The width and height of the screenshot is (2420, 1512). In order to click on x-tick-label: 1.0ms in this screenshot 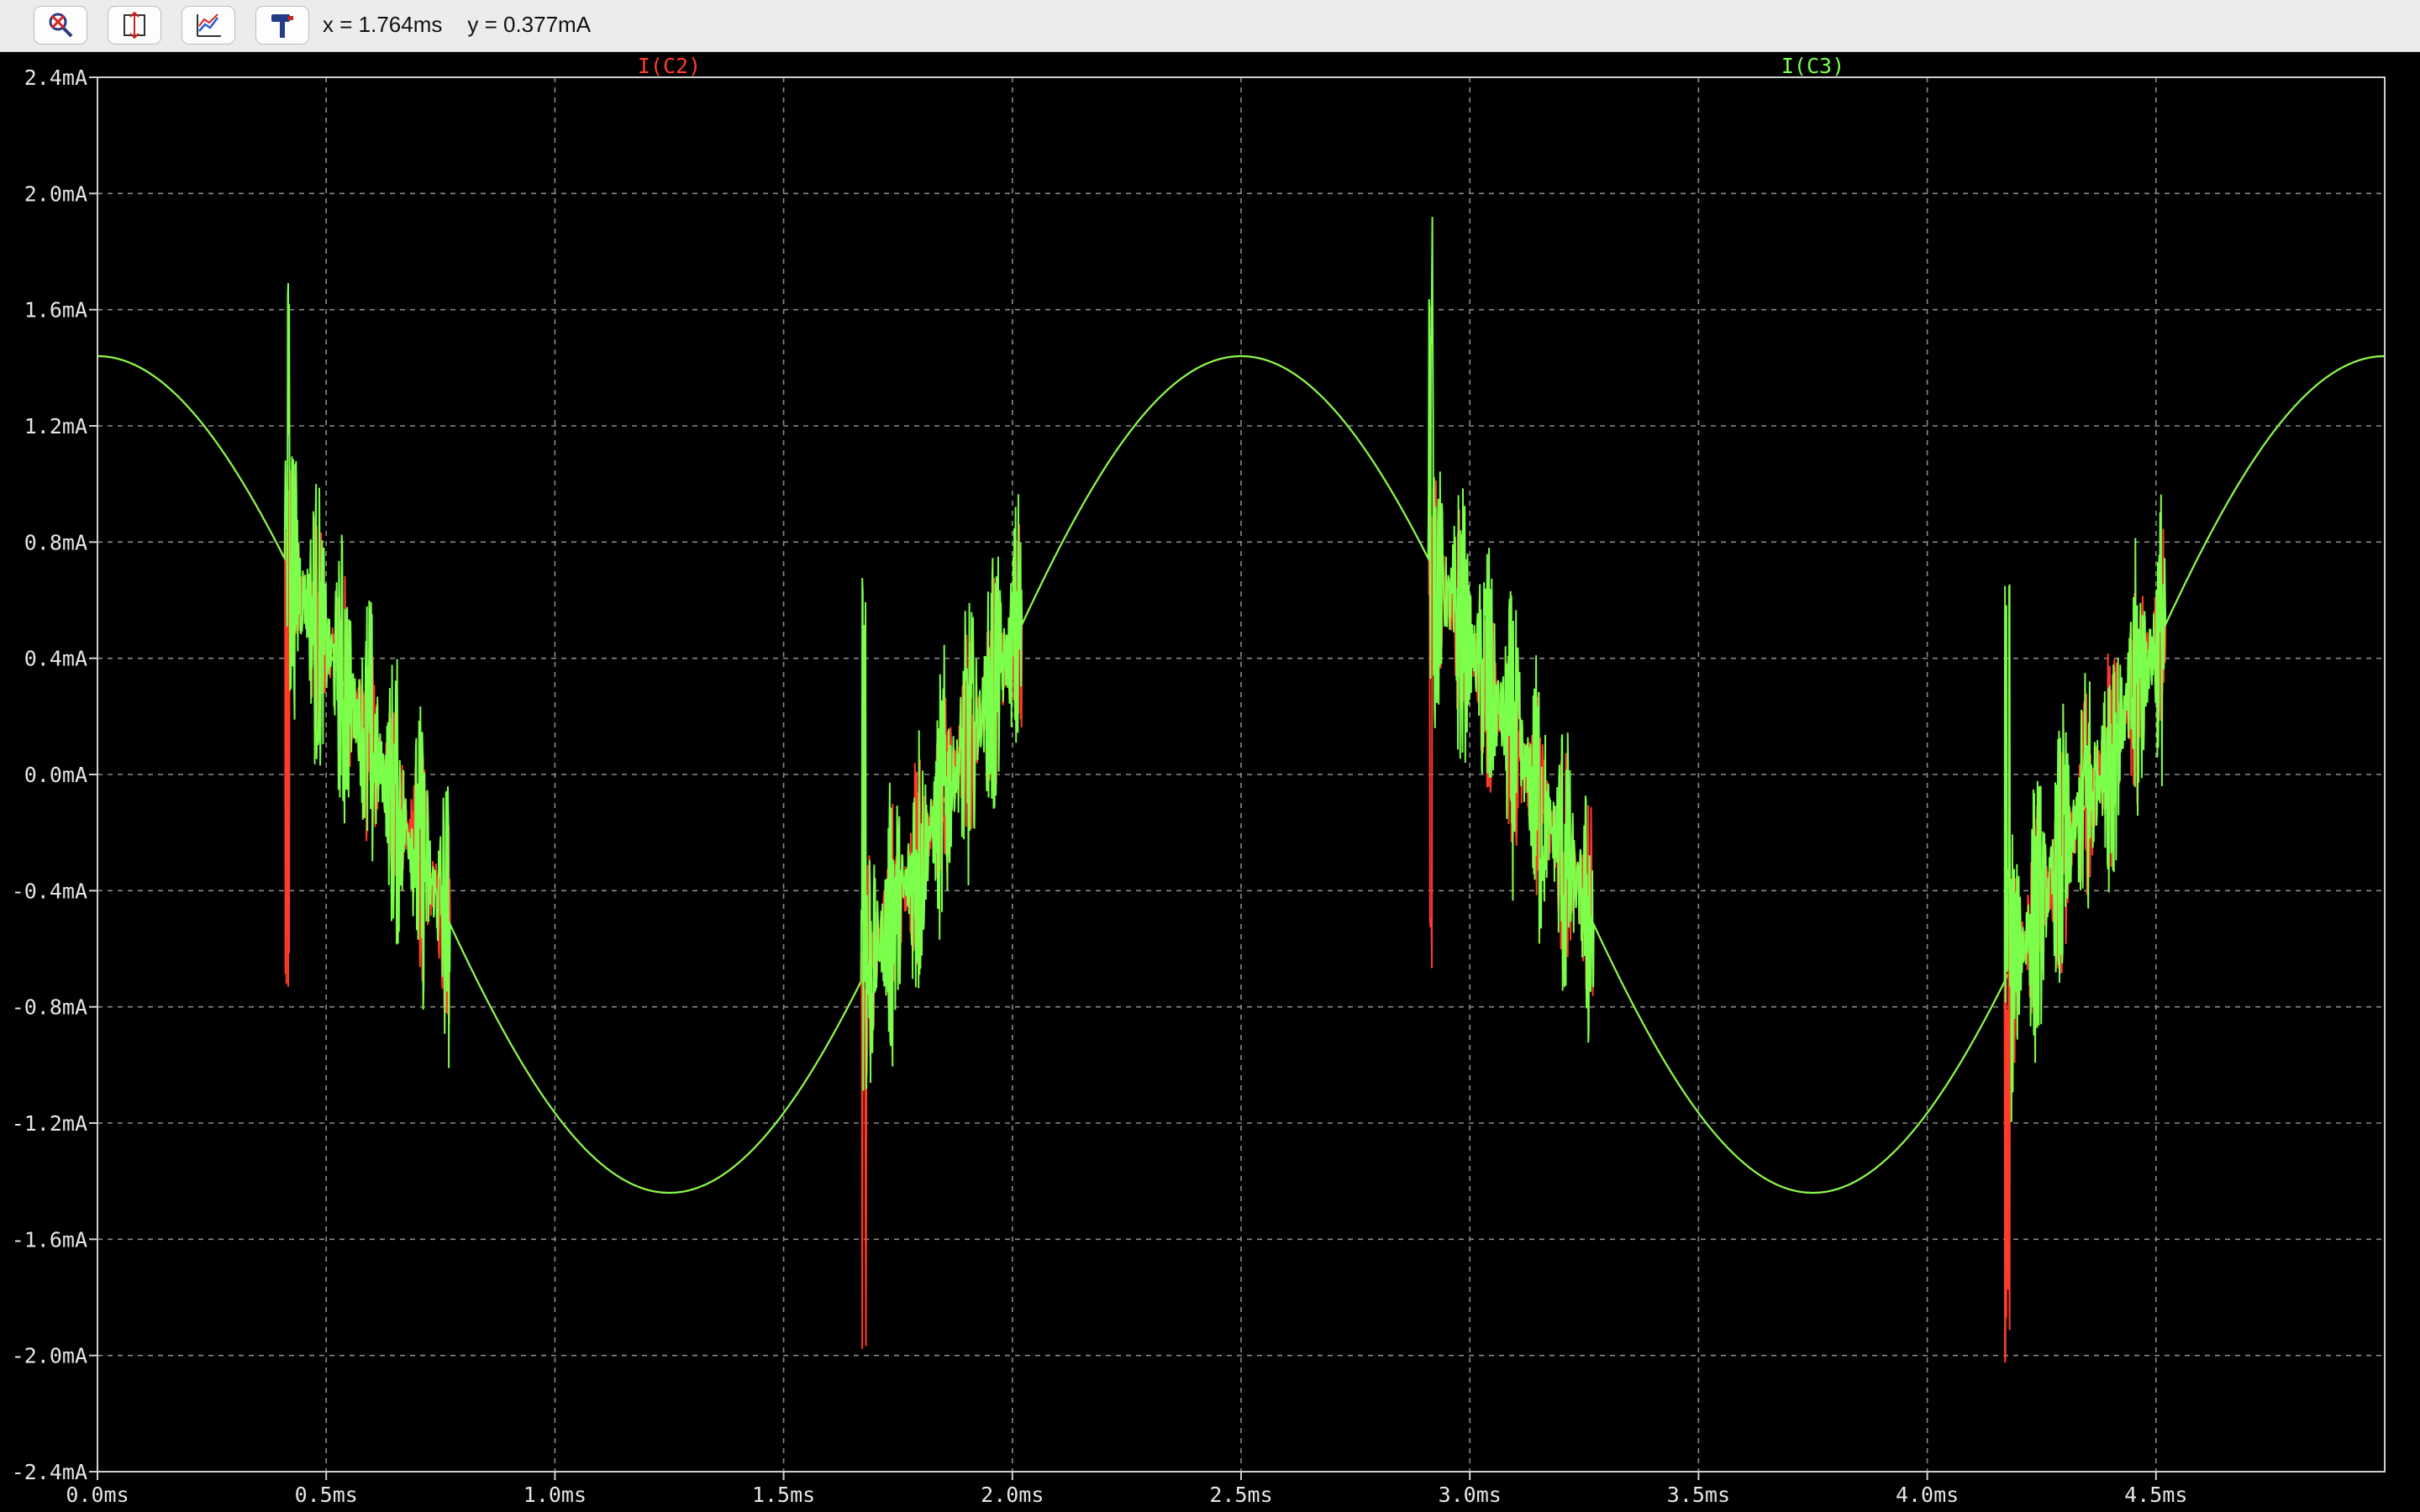, I will do `click(555, 1495)`.